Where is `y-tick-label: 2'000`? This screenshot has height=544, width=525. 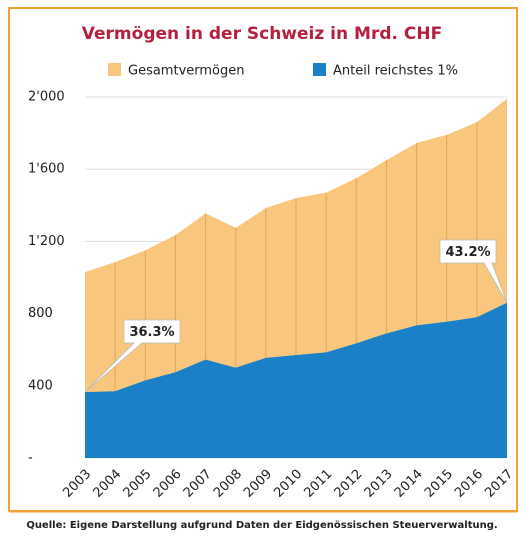
y-tick-label: 2'000 is located at coordinates (46, 97).